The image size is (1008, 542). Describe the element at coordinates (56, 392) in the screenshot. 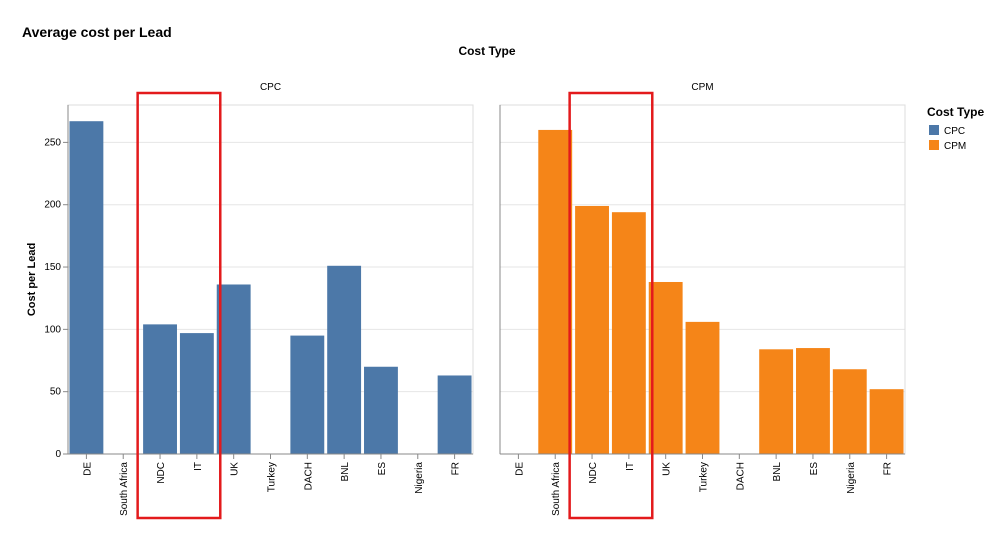

I see `y-tick-label: 50` at that location.